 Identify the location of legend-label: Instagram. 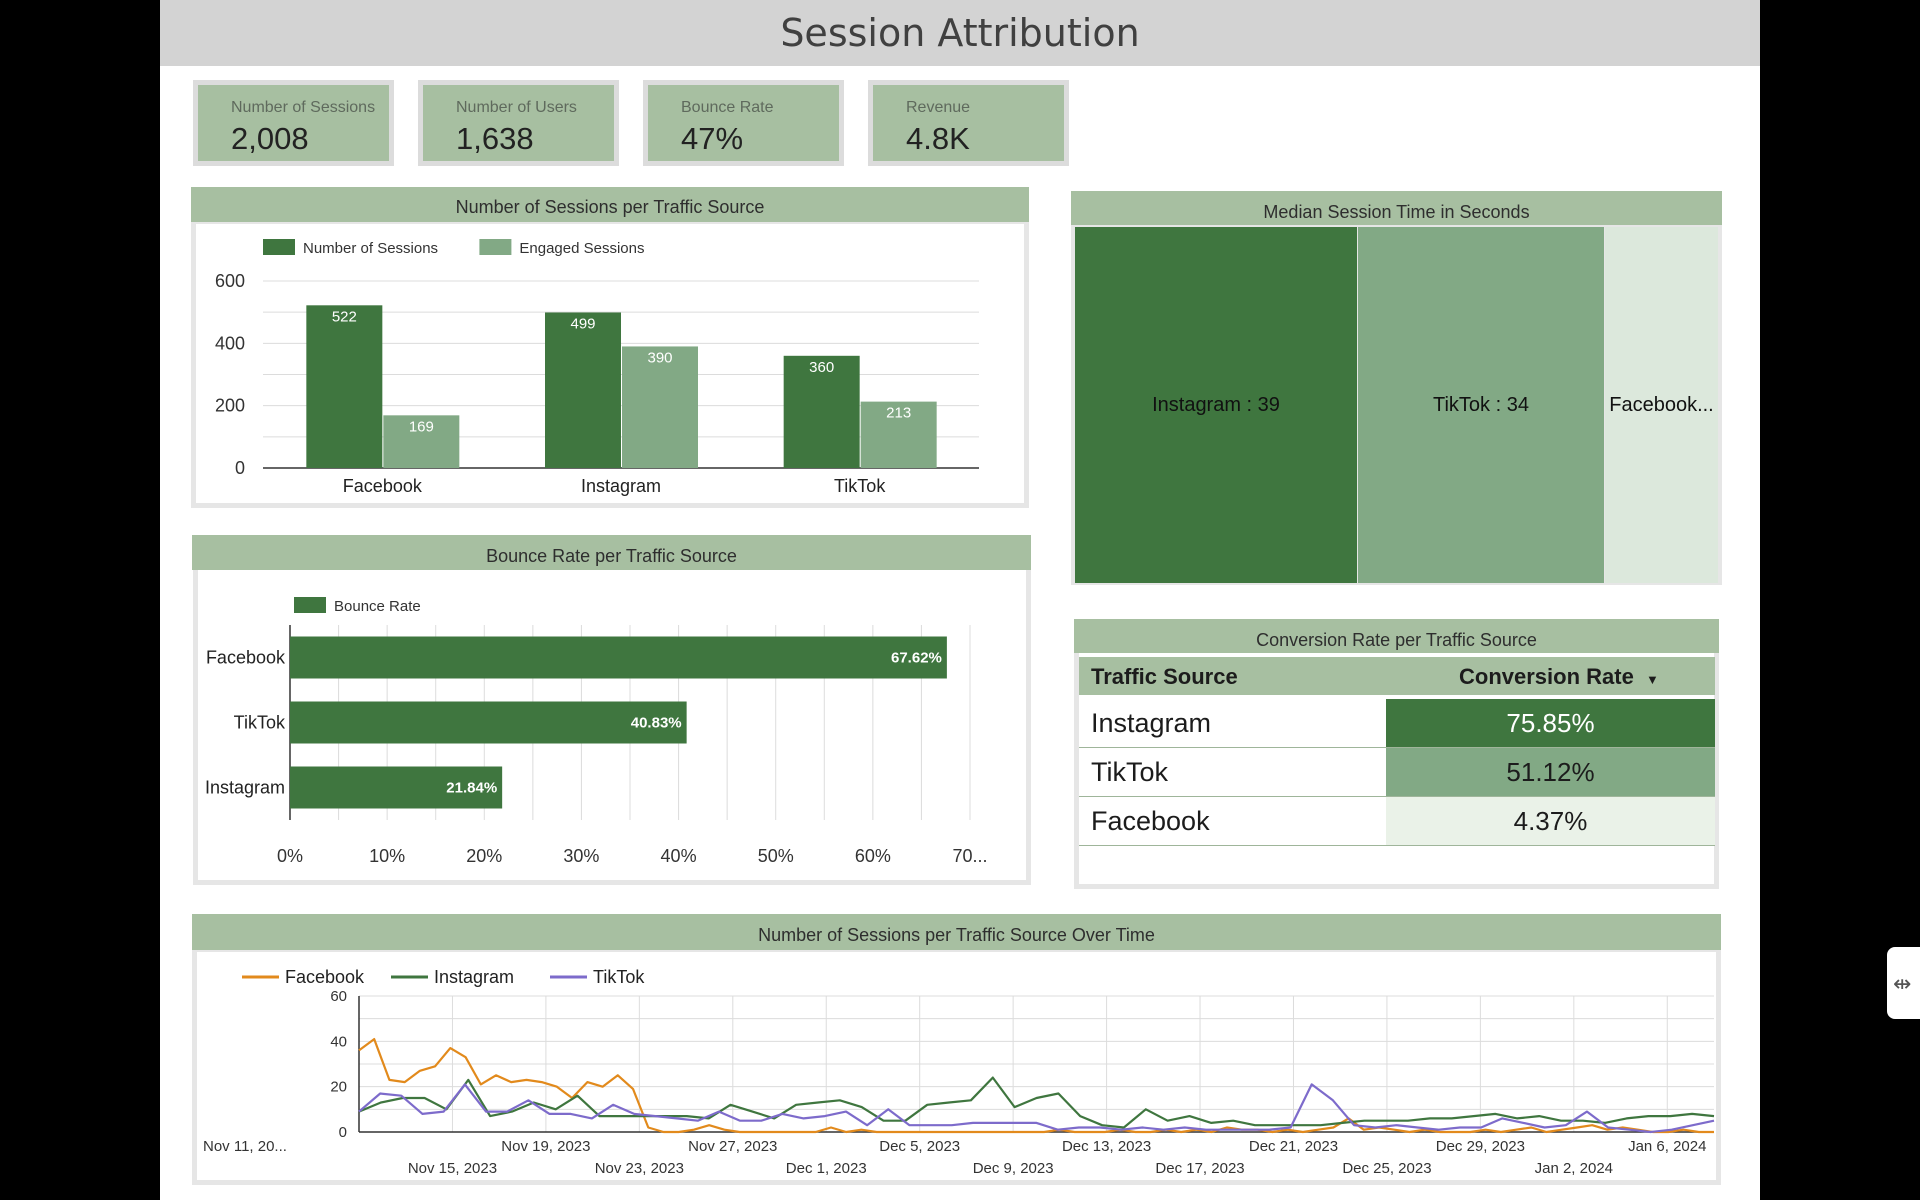
(474, 977).